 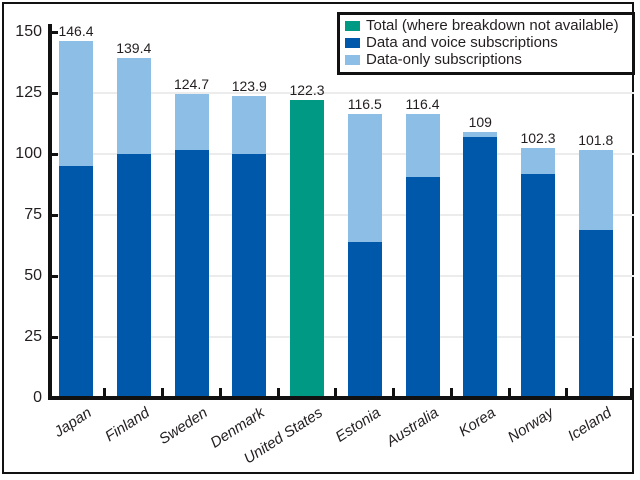 What do you see at coordinates (28, 31) in the screenshot?
I see `y-axis-label-150: 150` at bounding box center [28, 31].